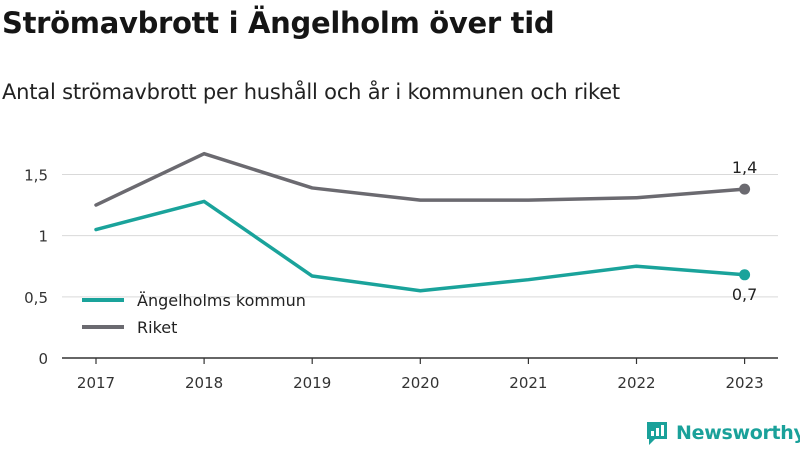 This screenshot has height=450, width=800. What do you see at coordinates (636, 383) in the screenshot?
I see `x-tick-label: 2022` at bounding box center [636, 383].